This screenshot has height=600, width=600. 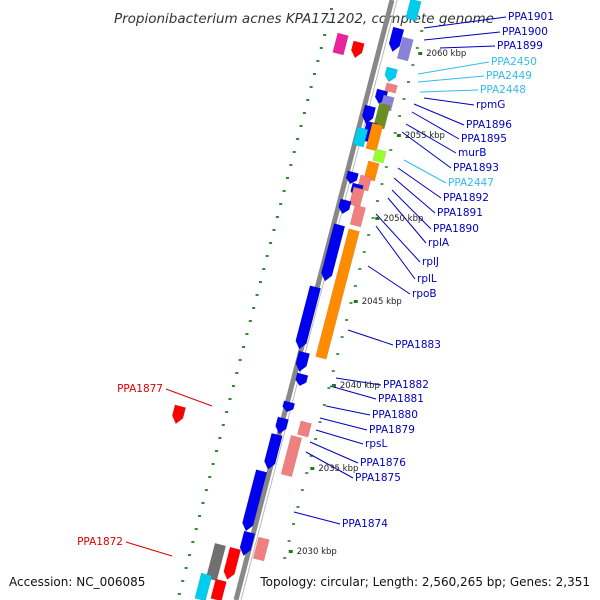 What do you see at coordinates (531, 17) in the screenshot?
I see `gene-label: PPA1901` at bounding box center [531, 17].